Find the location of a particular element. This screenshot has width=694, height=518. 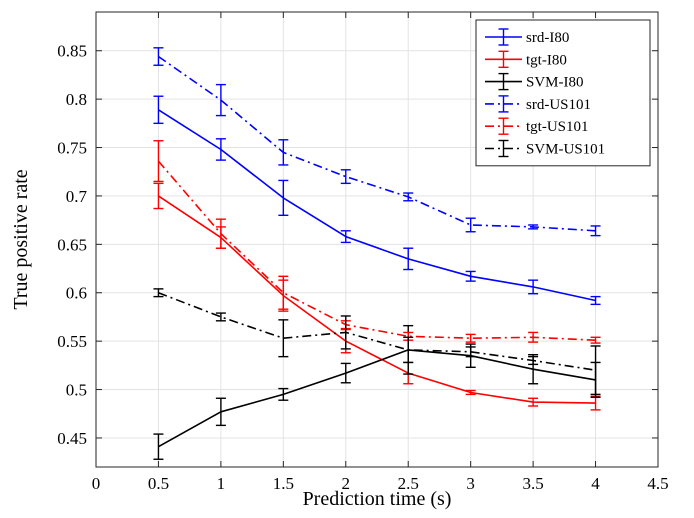

y-tick-label-4: 0.65 is located at coordinates (72, 244).